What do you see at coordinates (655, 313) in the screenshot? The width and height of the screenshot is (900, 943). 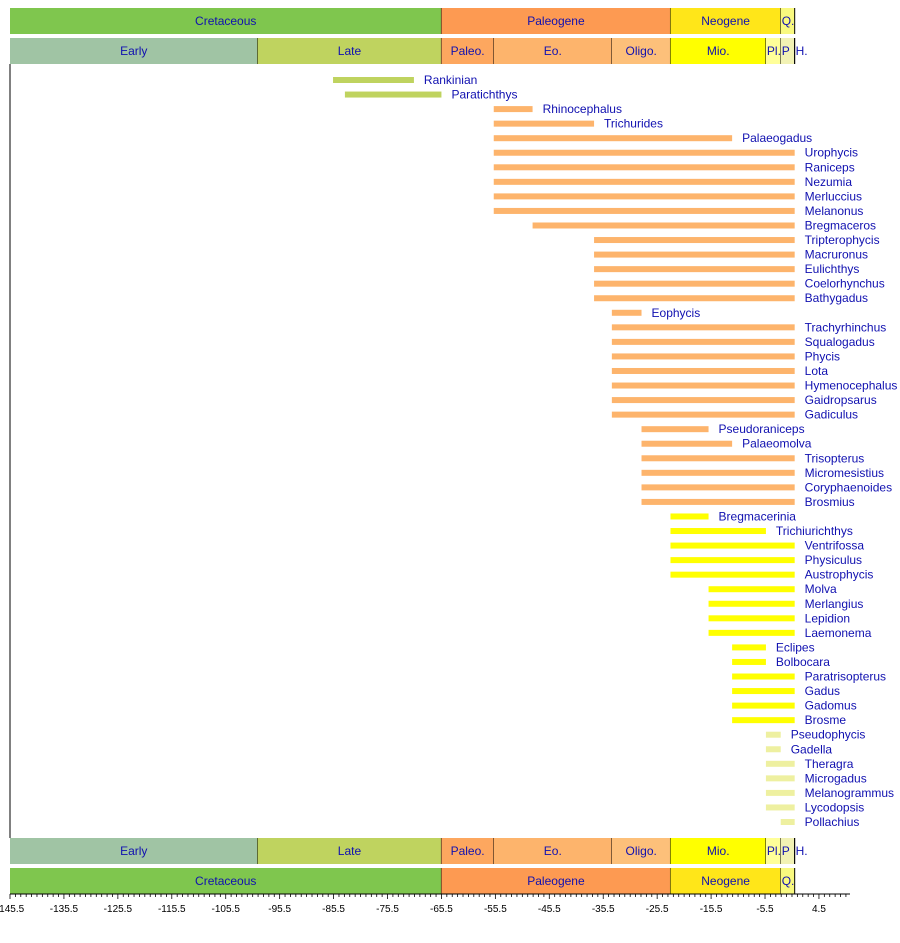 I see `taxon-row: Eophycis` at bounding box center [655, 313].